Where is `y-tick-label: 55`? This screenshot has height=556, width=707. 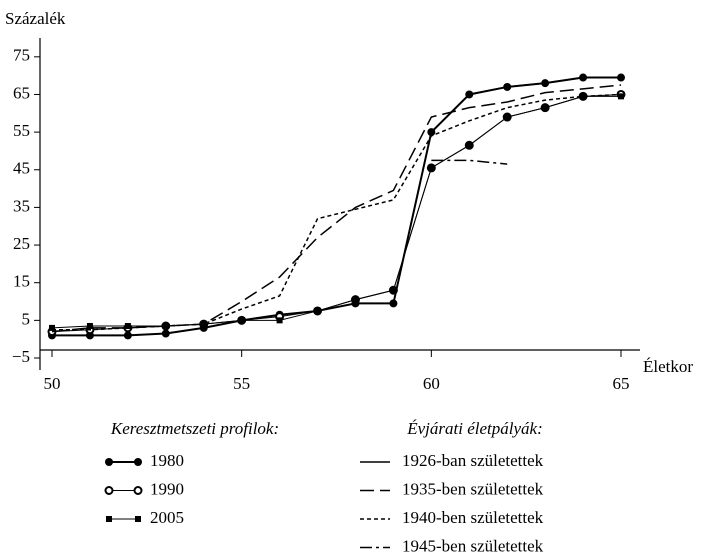 y-tick-label: 55 is located at coordinates (21, 130).